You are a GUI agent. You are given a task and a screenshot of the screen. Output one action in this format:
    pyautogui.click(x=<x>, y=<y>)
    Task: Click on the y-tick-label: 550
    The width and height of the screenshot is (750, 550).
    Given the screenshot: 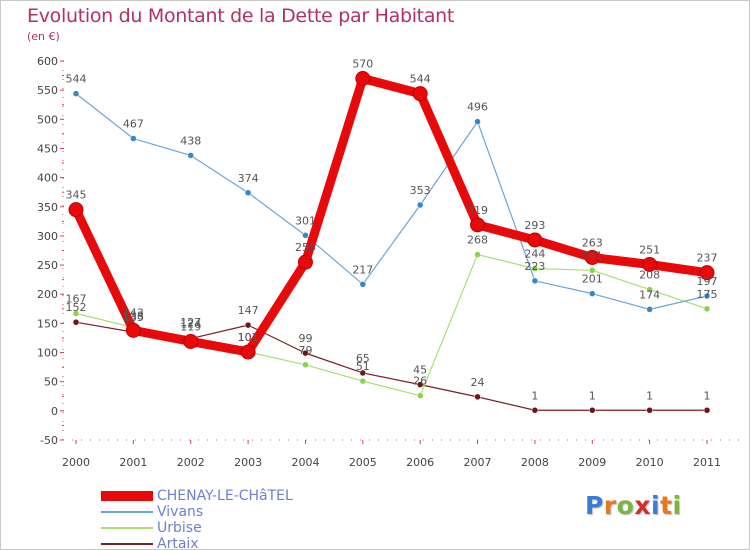 What is the action you would take?
    pyautogui.click(x=47, y=90)
    